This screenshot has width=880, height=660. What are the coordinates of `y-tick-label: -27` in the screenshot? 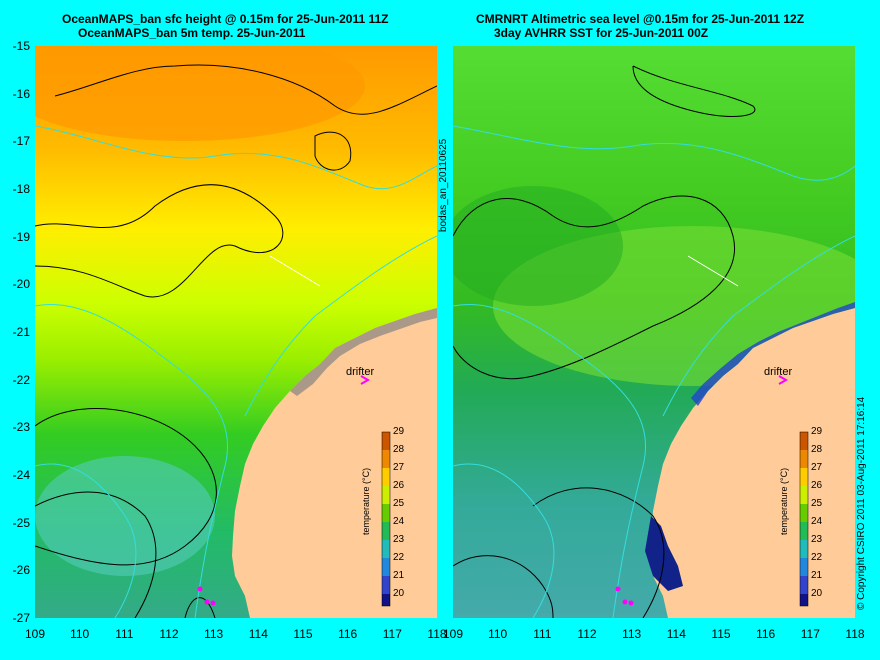 It's located at (21, 618).